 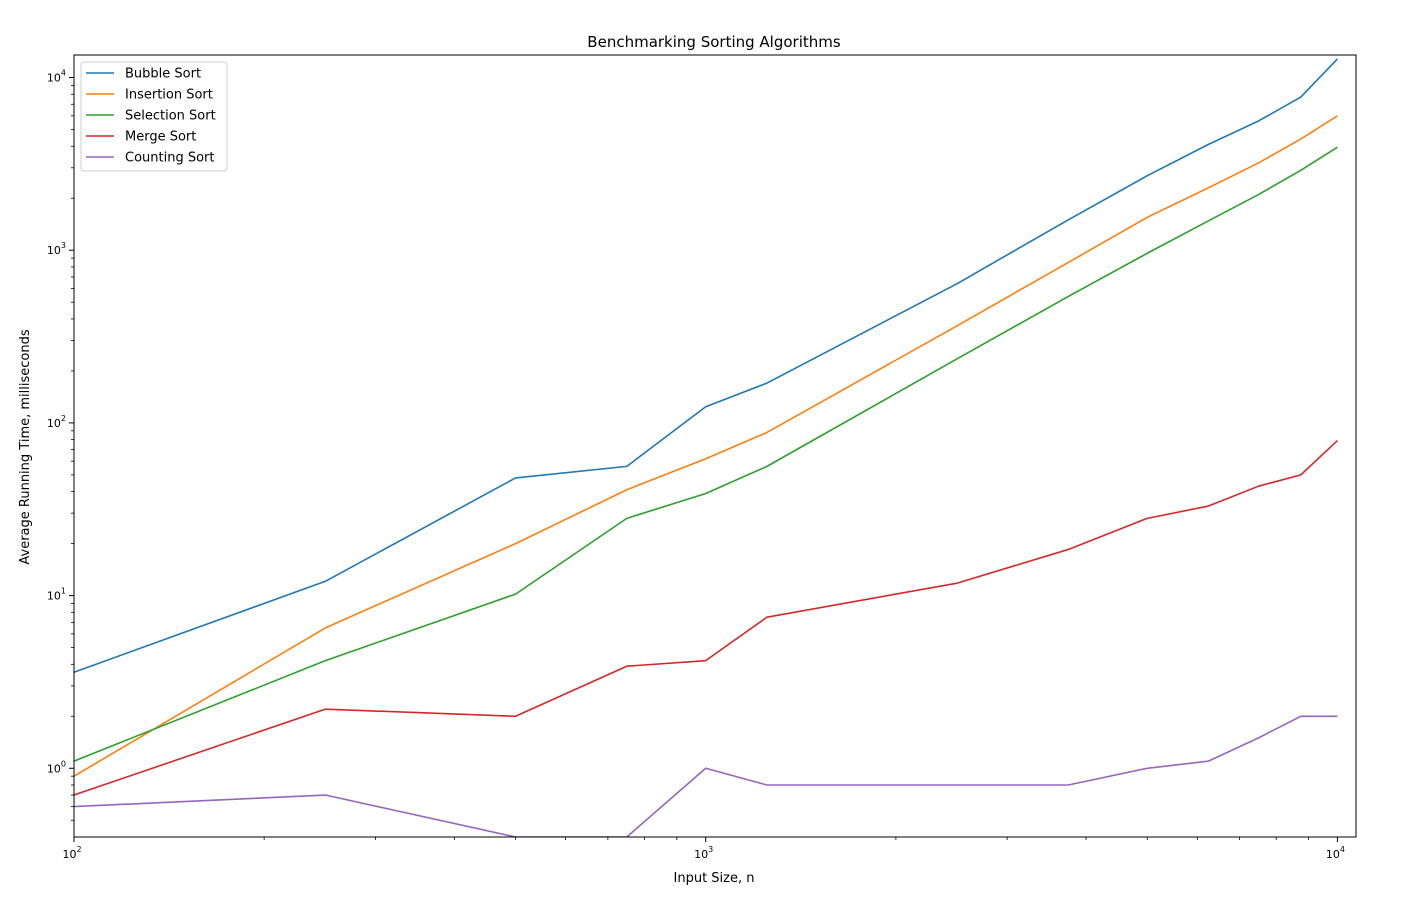 I want to click on legend-box, so click(x=154, y=116).